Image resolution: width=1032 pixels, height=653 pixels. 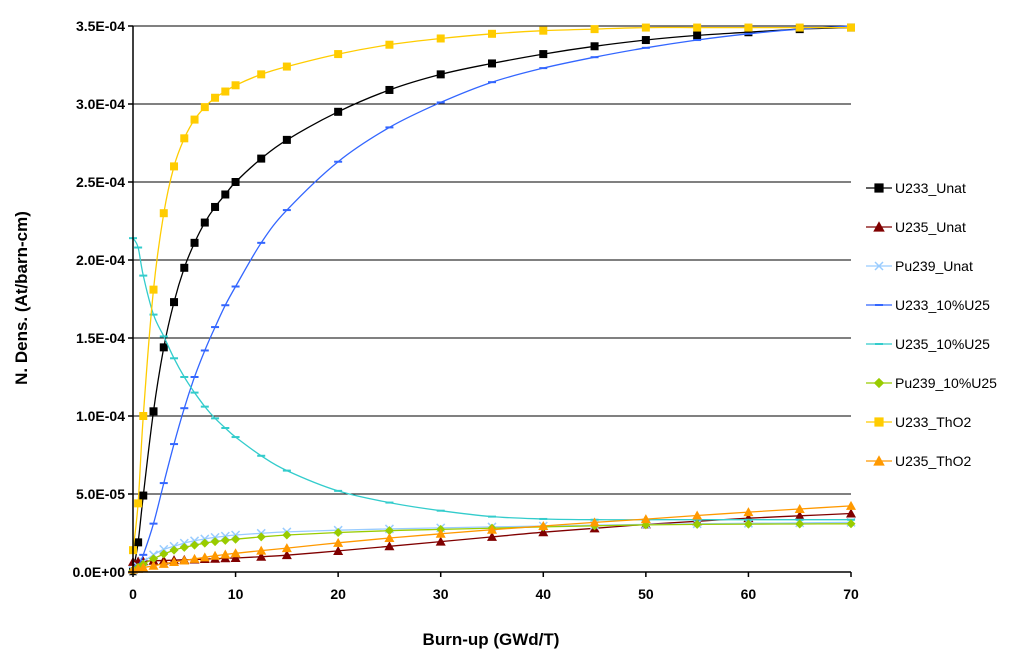 I want to click on x-tick-label: 10, so click(x=236, y=594).